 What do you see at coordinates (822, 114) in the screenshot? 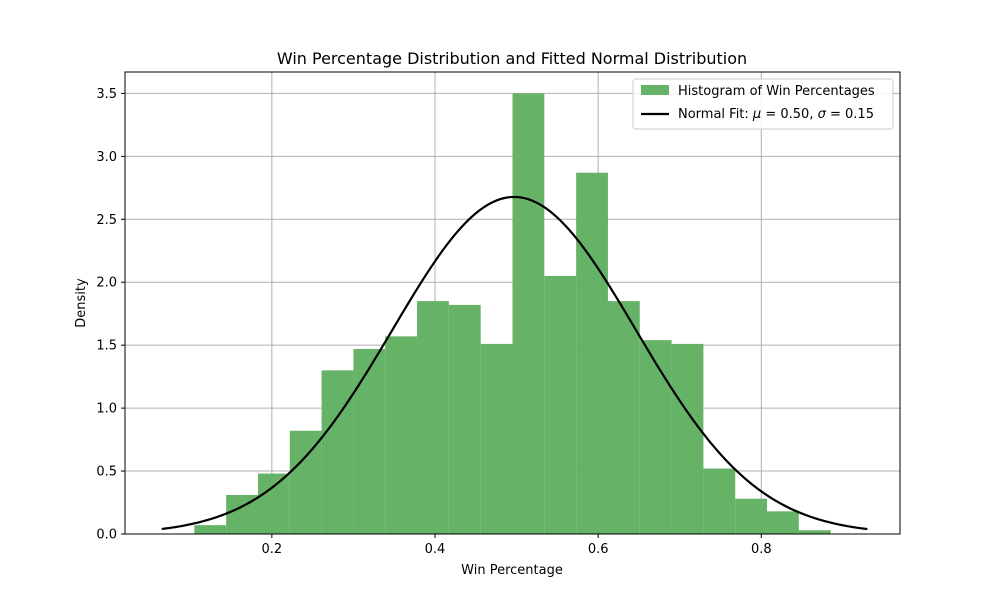
I see `legend-sigma-symbol: σ` at bounding box center [822, 114].